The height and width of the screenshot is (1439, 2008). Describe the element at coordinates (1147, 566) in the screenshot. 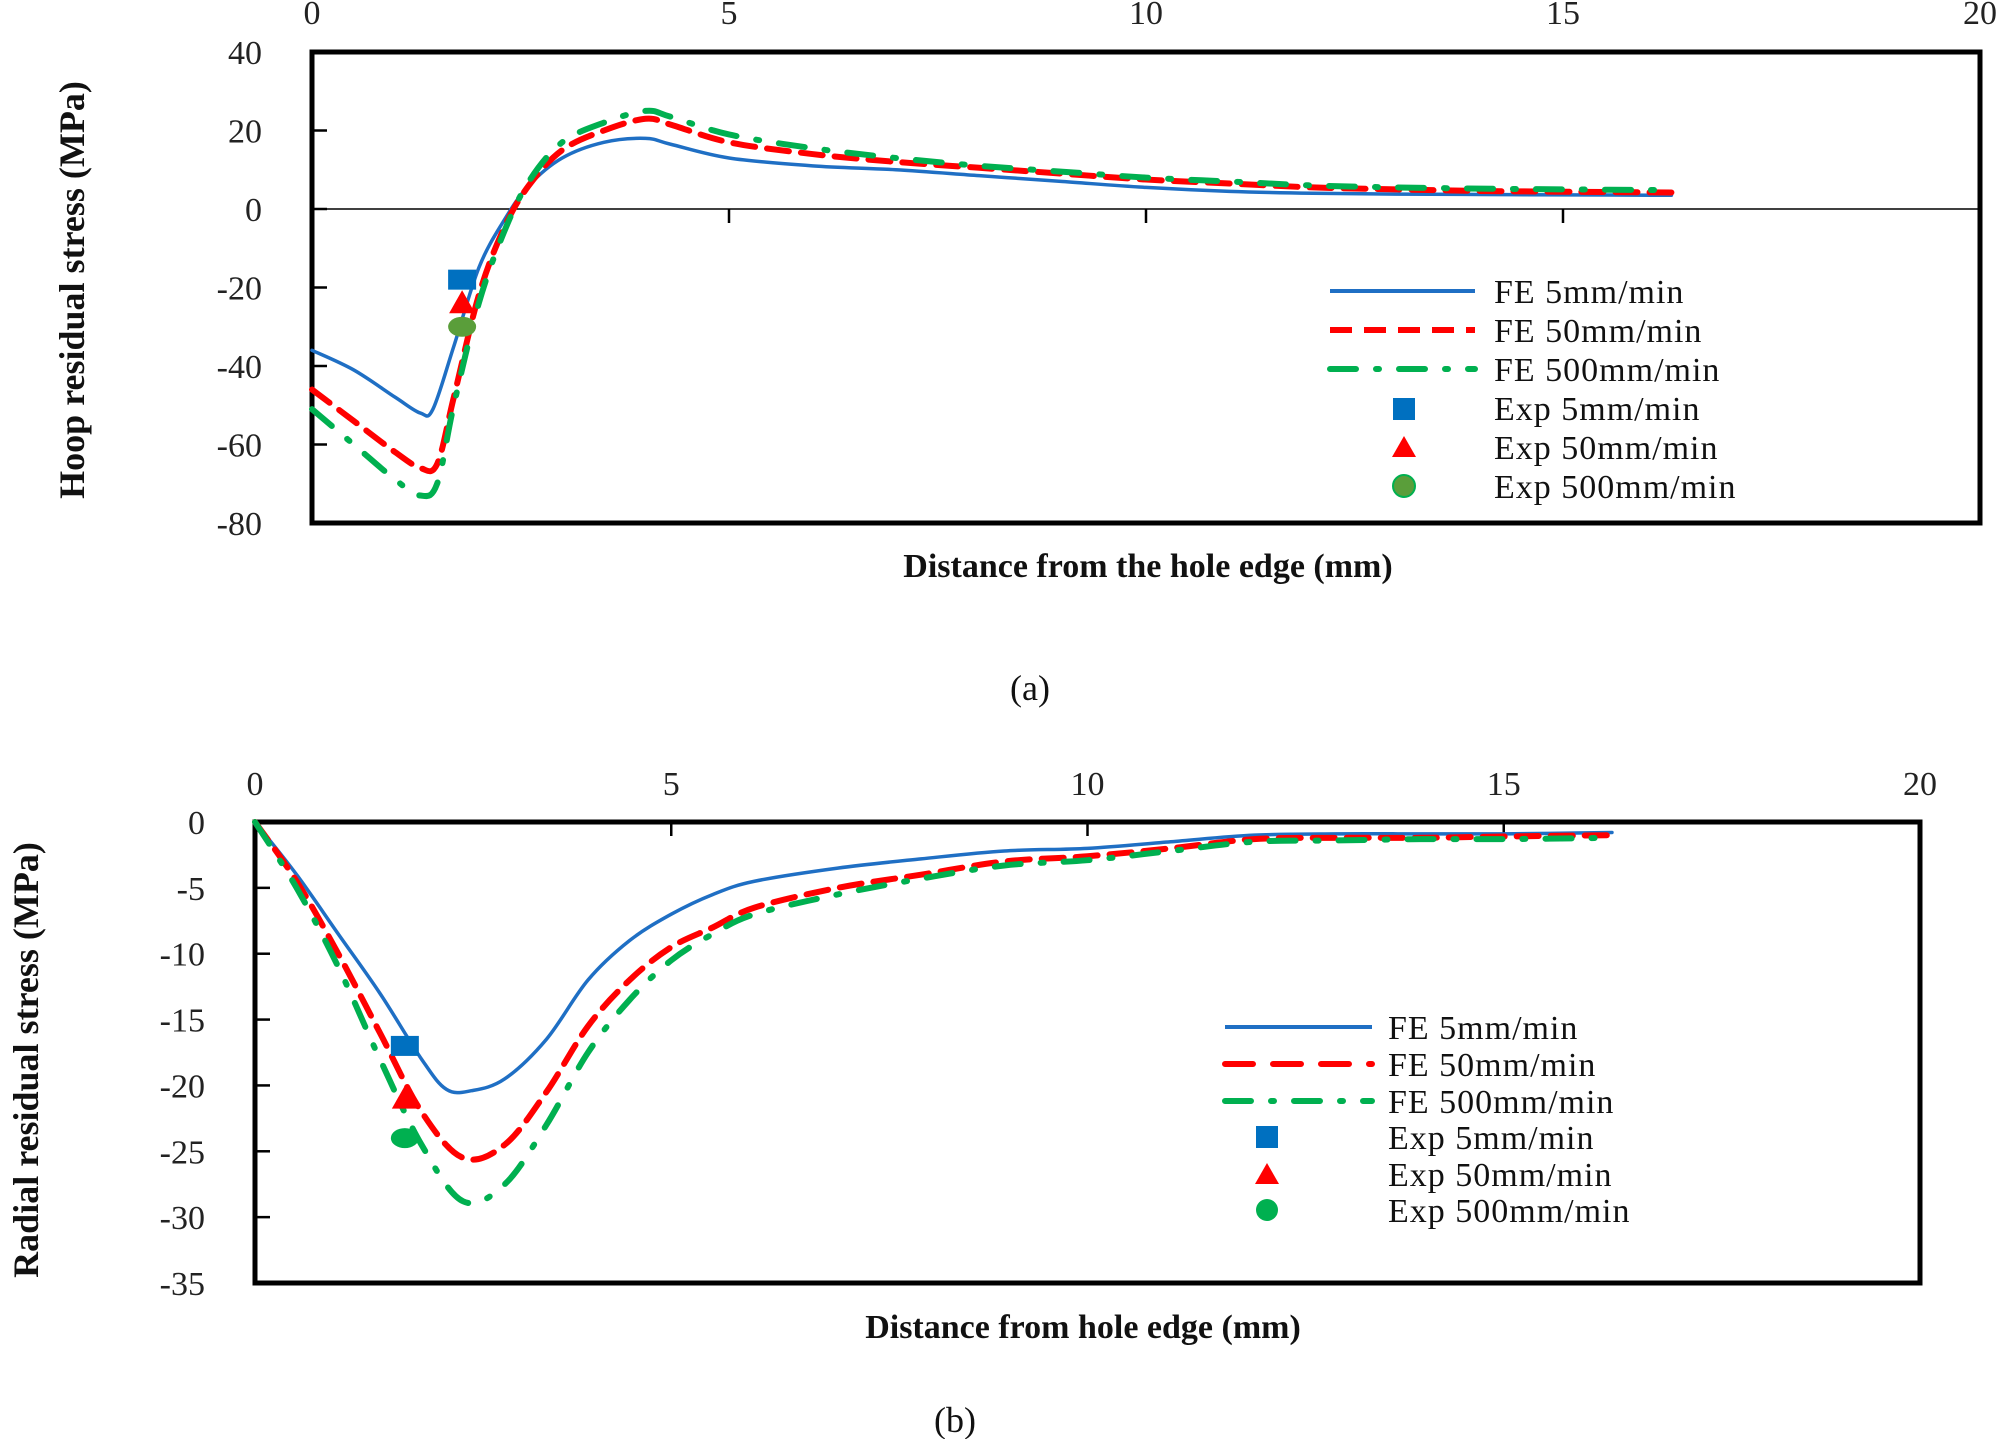

I see `x-axis-title: Distance from the hole edge (mm)` at that location.